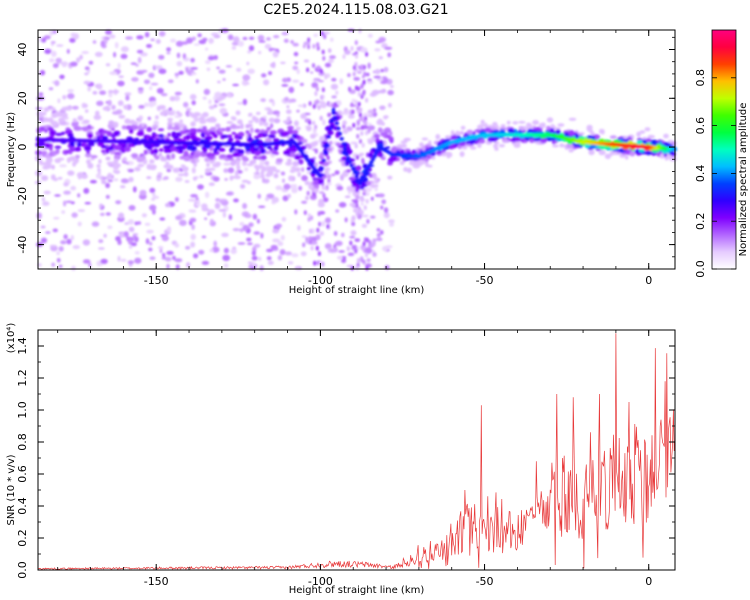  What do you see at coordinates (22, 98) in the screenshot?
I see `y-tick-label: 20` at bounding box center [22, 98].